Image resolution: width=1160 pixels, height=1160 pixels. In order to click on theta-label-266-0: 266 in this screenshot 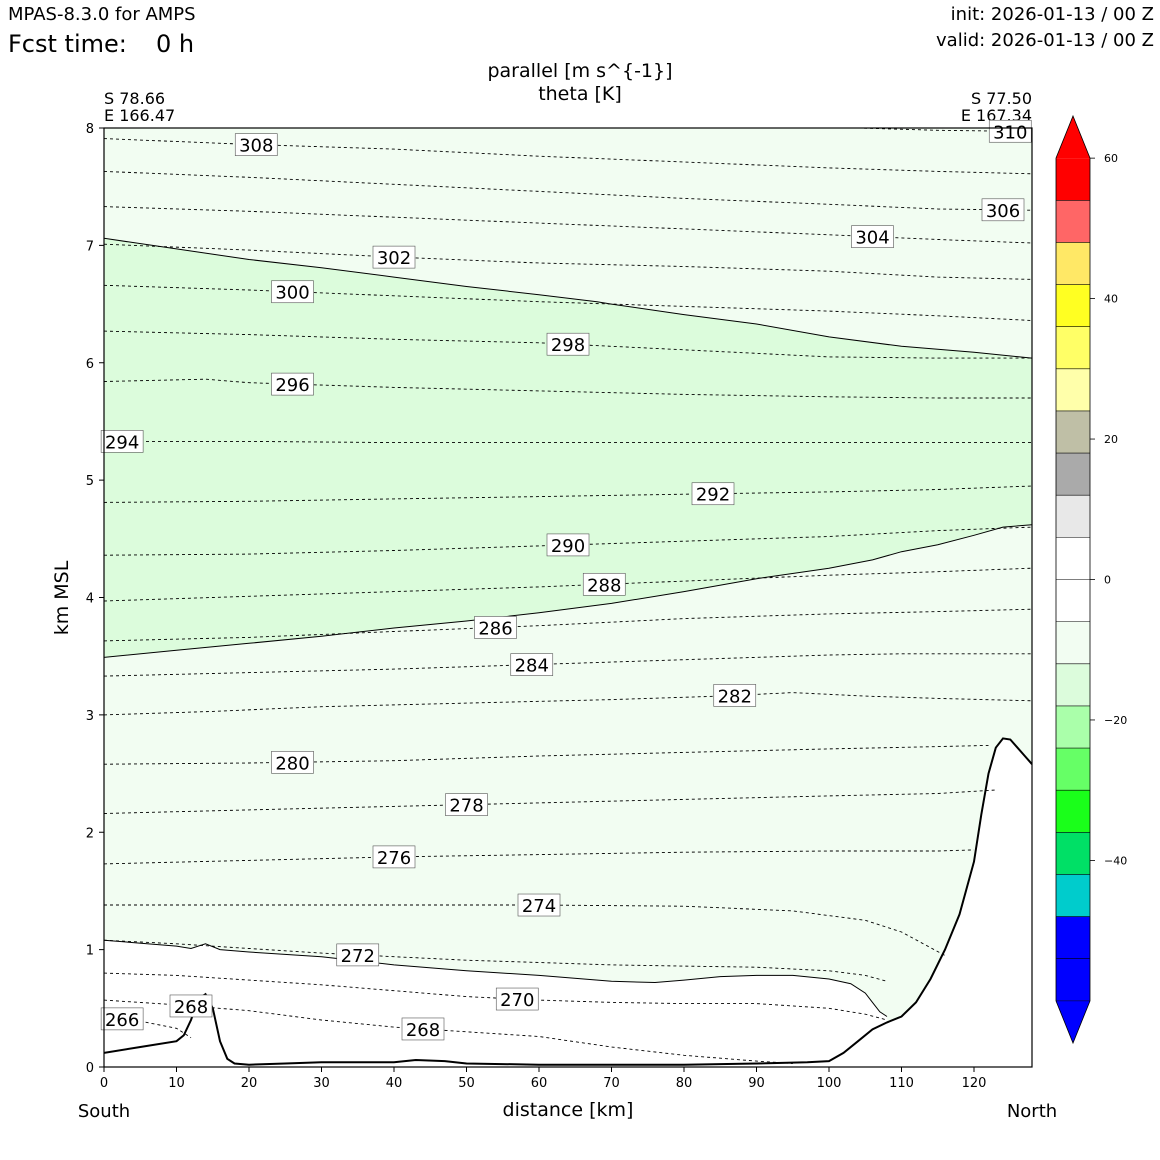, I will do `click(122, 1019)`.